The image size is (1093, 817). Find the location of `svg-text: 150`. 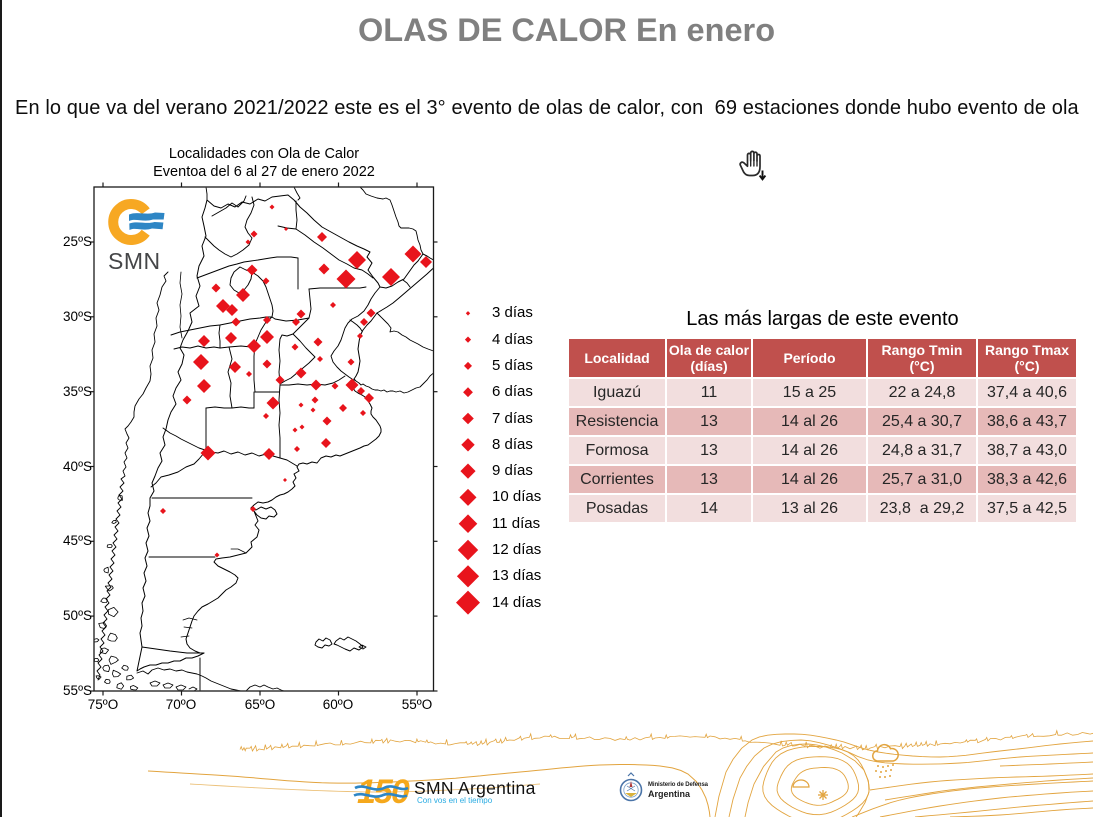

svg-text: 150 is located at coordinates (383, 792).